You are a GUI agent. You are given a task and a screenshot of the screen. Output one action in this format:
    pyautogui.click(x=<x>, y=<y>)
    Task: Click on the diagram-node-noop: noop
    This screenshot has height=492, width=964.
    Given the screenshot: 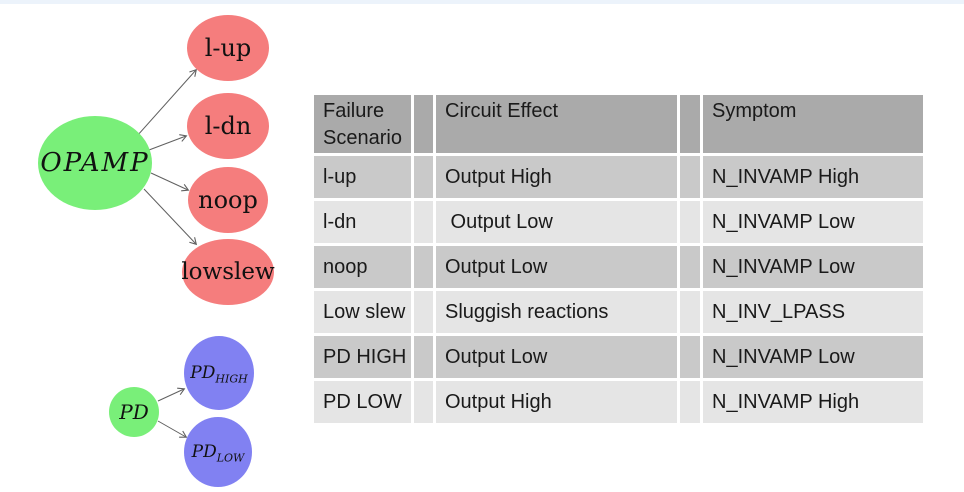 What is the action you would take?
    pyautogui.click(x=228, y=200)
    